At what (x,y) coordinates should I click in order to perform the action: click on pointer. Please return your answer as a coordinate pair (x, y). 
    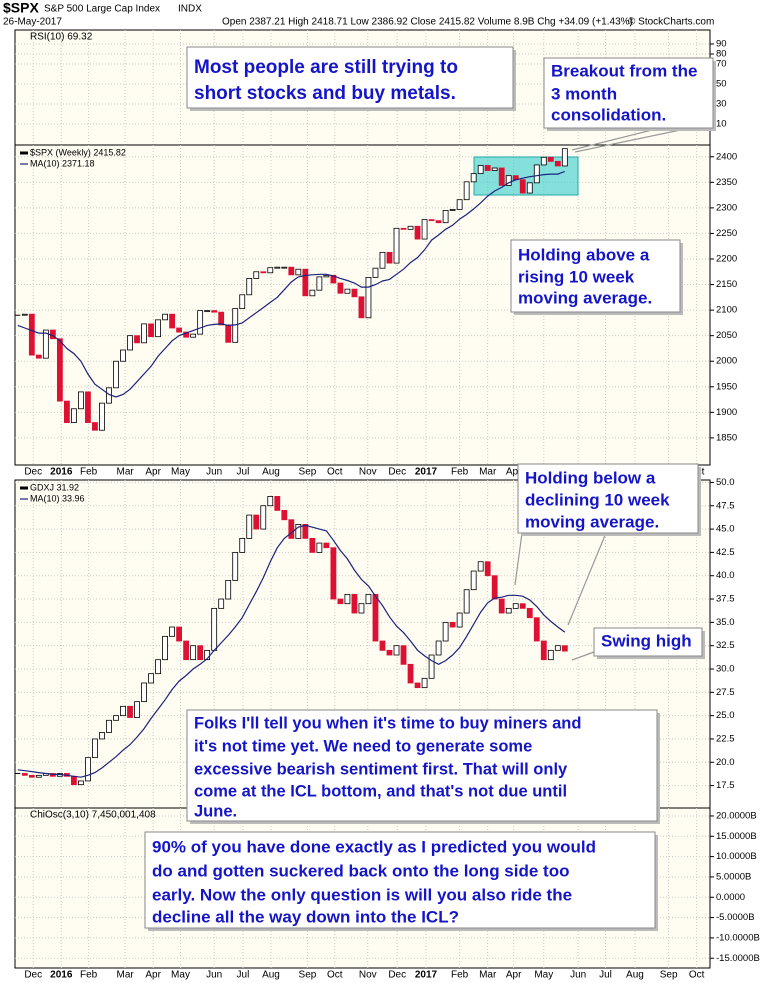
    Looking at the image, I should click on (616, 139).